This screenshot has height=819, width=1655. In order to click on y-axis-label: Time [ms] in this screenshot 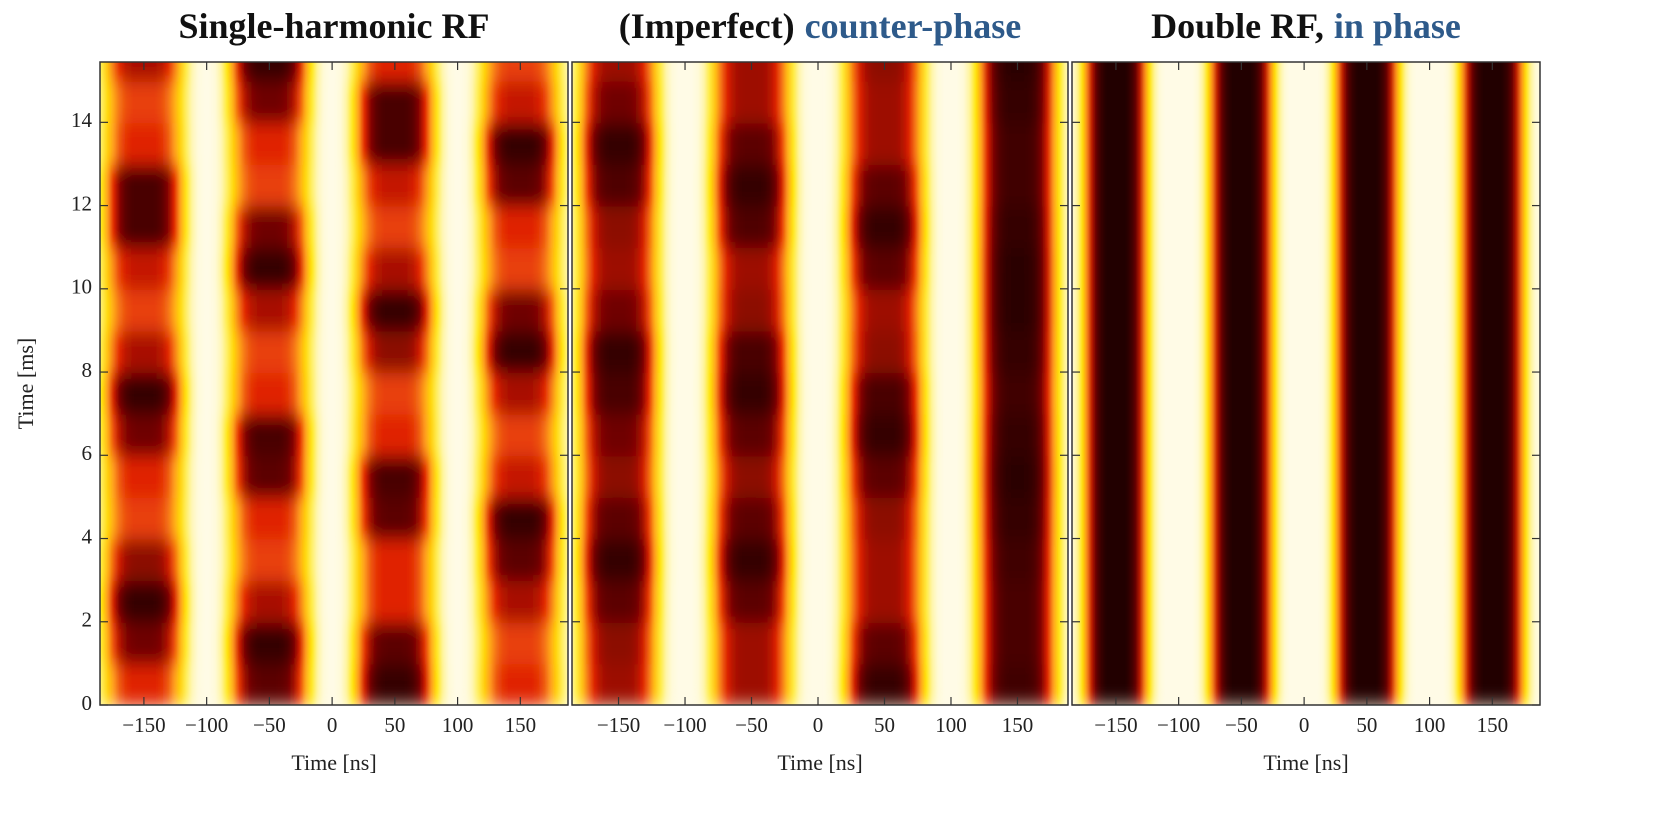, I will do `click(25, 383)`.